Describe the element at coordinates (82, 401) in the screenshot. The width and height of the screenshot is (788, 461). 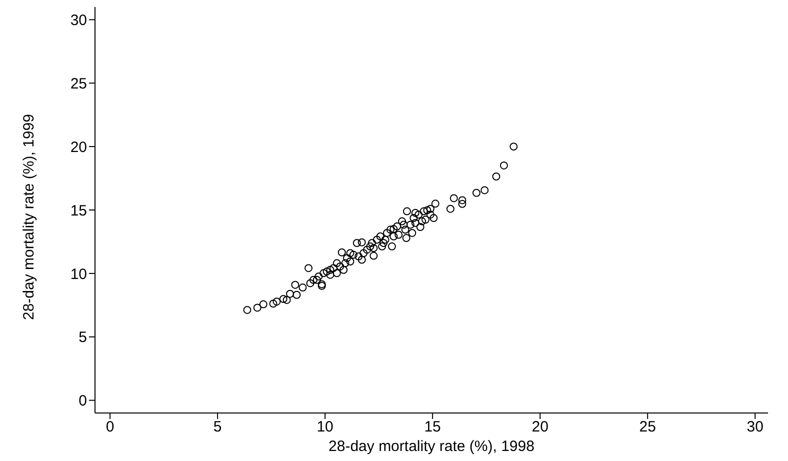
I see `y-tick-label: 0` at that location.